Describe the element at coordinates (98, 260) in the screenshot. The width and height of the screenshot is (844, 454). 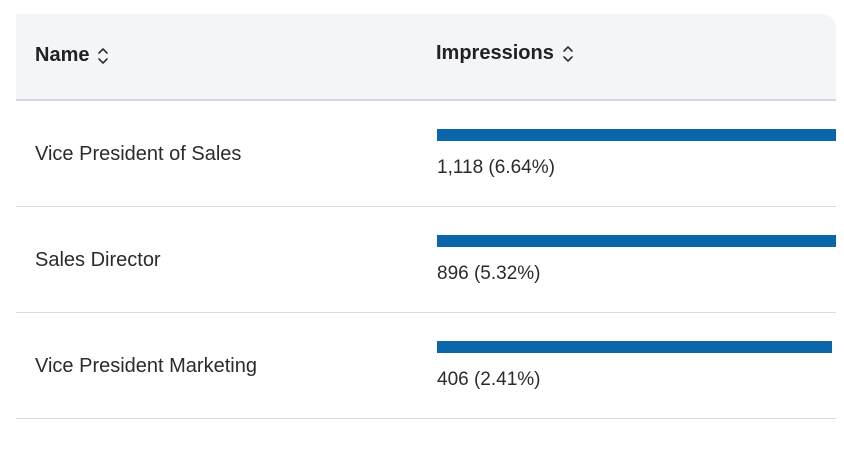
I see `row-name: Sales Director` at that location.